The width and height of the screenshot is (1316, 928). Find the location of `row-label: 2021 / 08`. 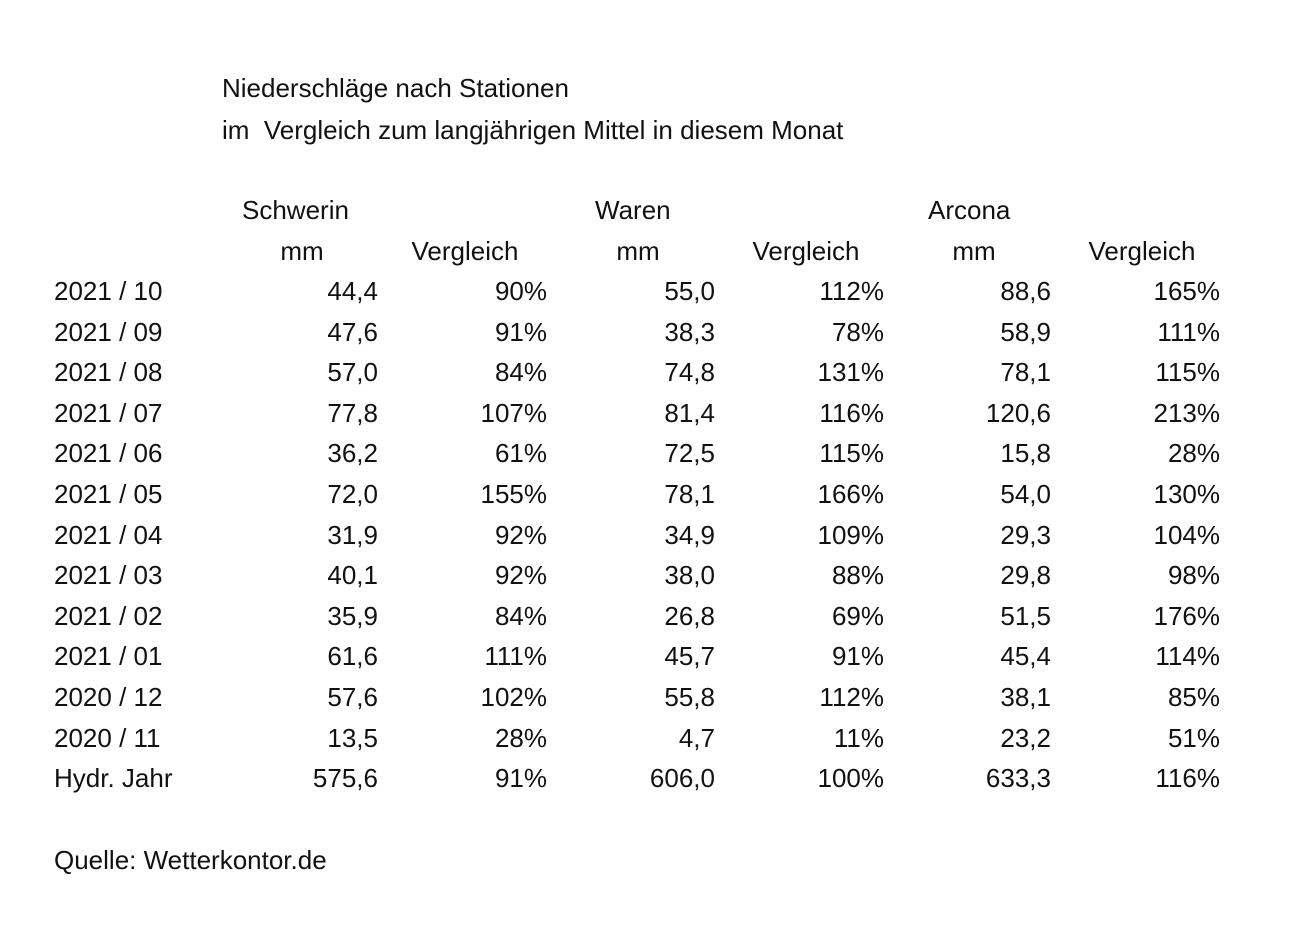

row-label: 2021 / 08 is located at coordinates (108, 372).